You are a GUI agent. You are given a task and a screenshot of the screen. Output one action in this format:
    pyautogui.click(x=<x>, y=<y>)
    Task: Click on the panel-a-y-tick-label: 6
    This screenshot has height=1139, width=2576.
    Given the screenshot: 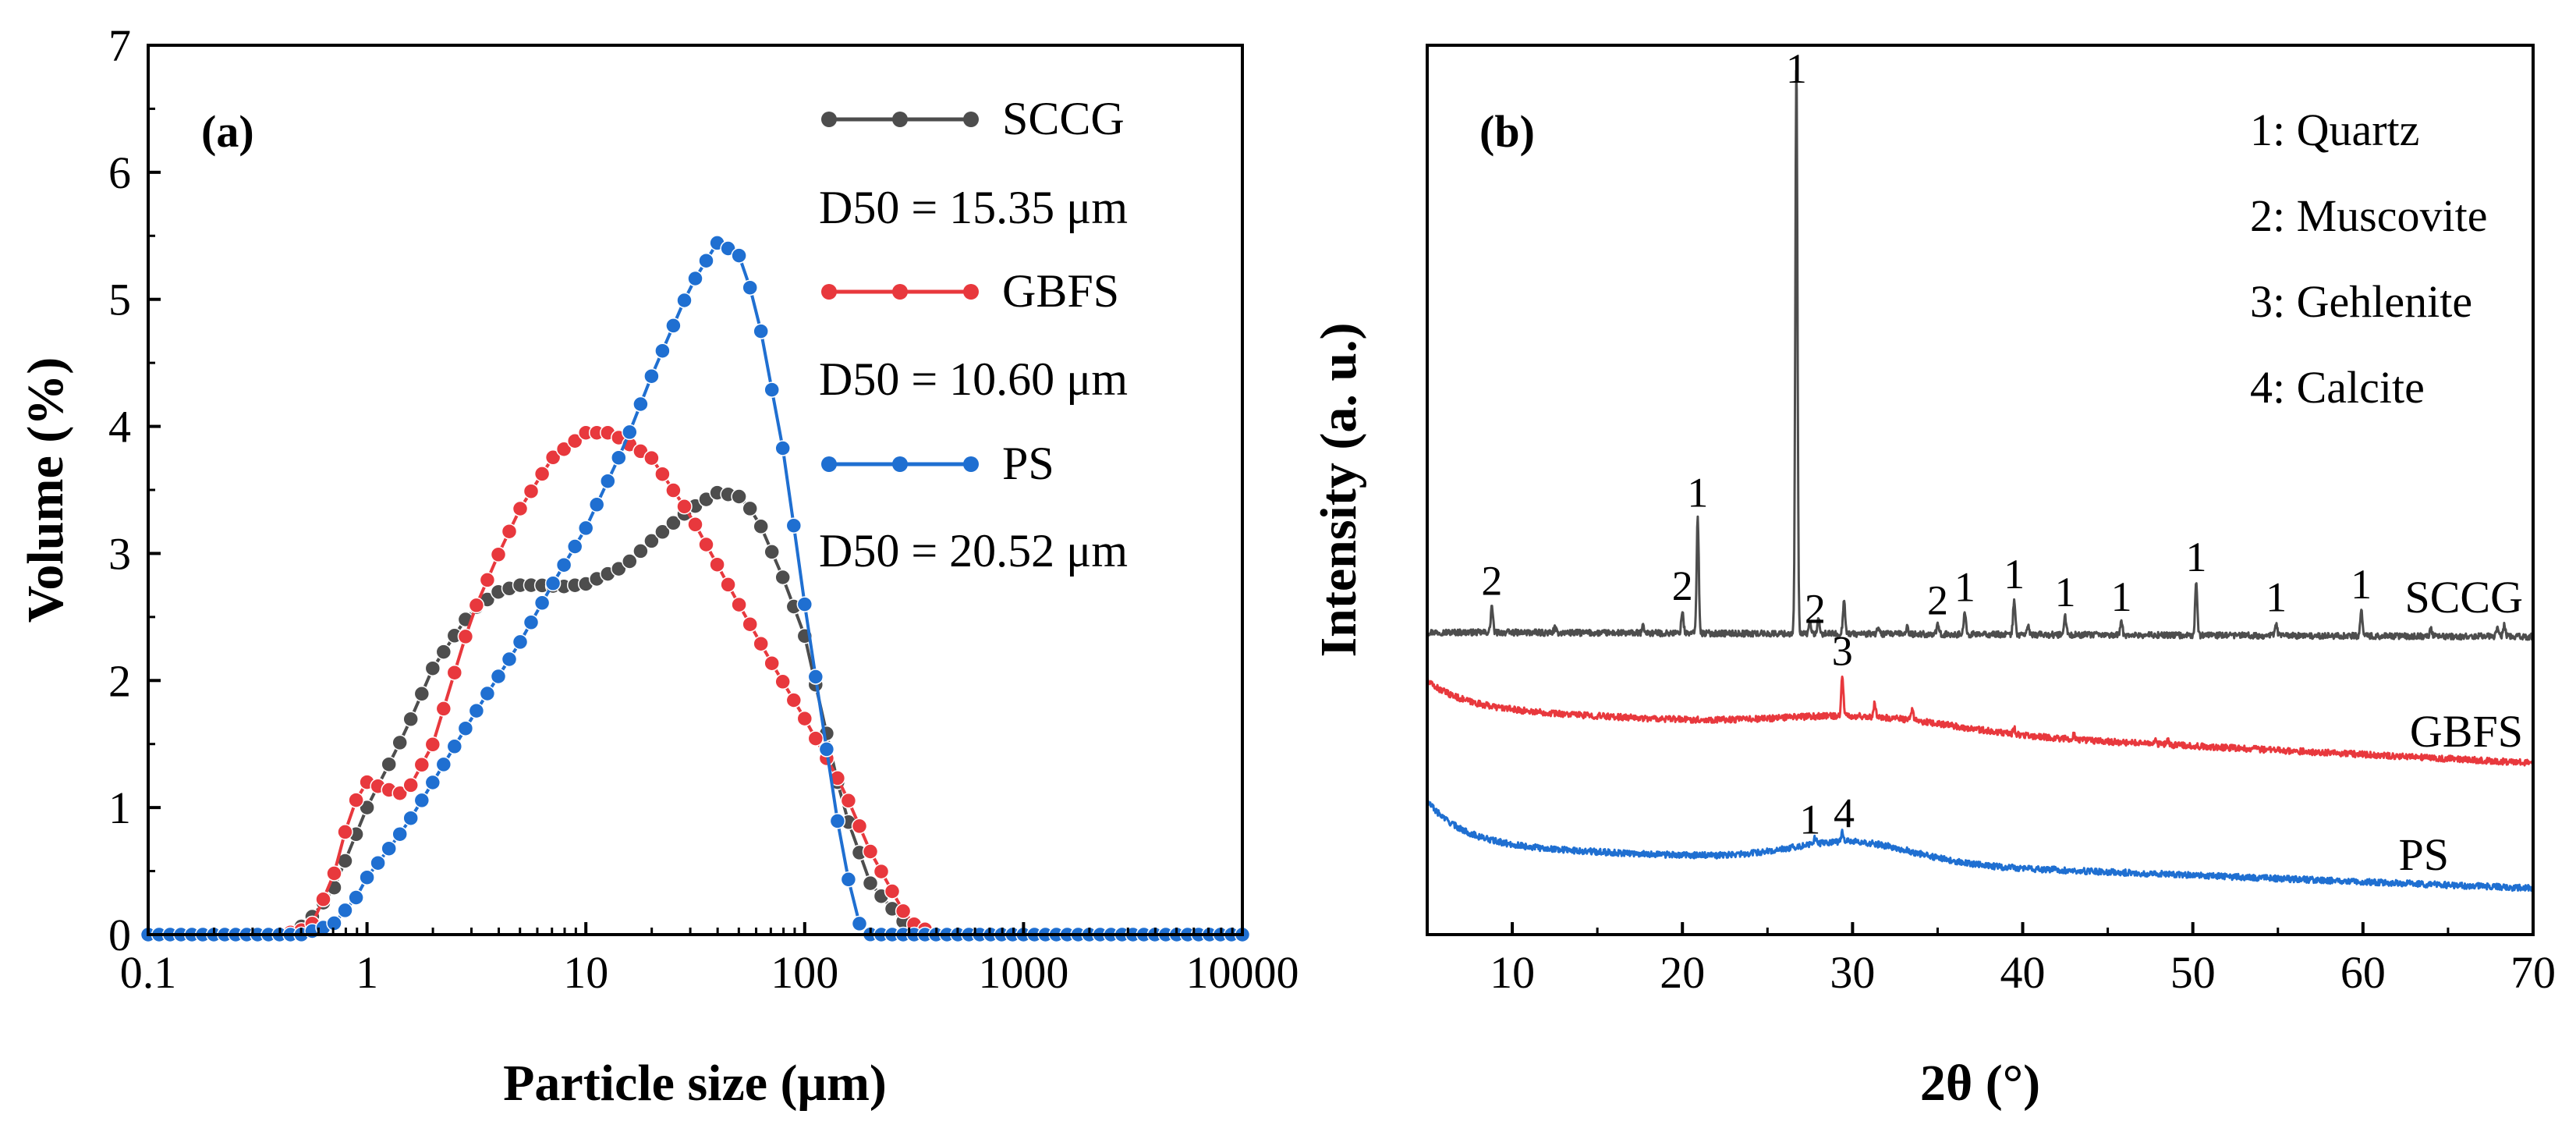 What is the action you would take?
    pyautogui.click(x=119, y=172)
    